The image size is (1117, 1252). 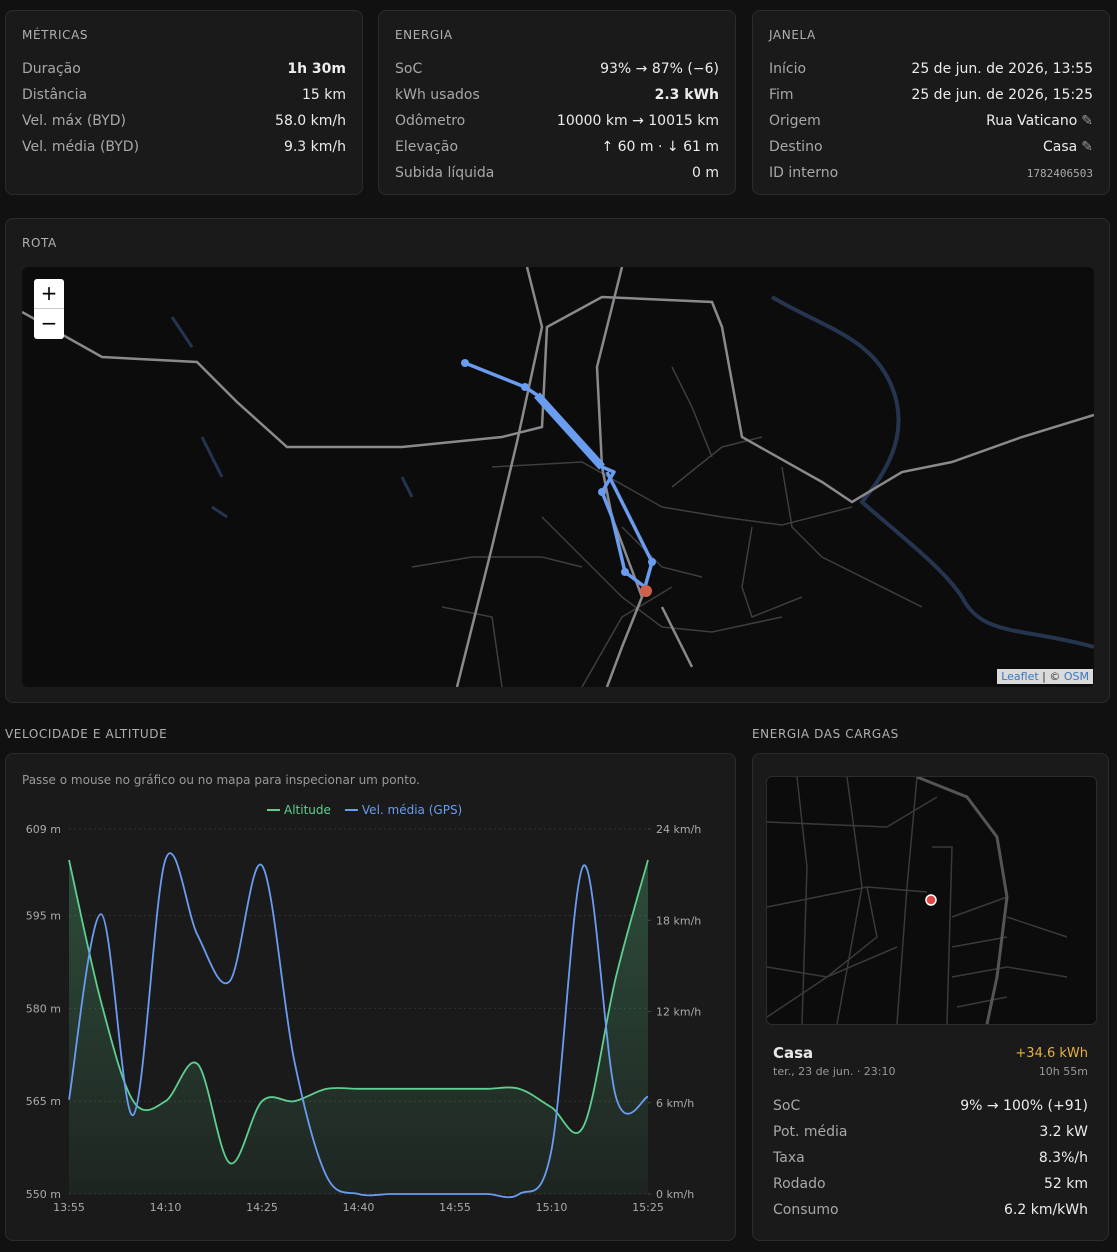 I want to click on attribution: Leaflet | © OSM, so click(x=1045, y=676).